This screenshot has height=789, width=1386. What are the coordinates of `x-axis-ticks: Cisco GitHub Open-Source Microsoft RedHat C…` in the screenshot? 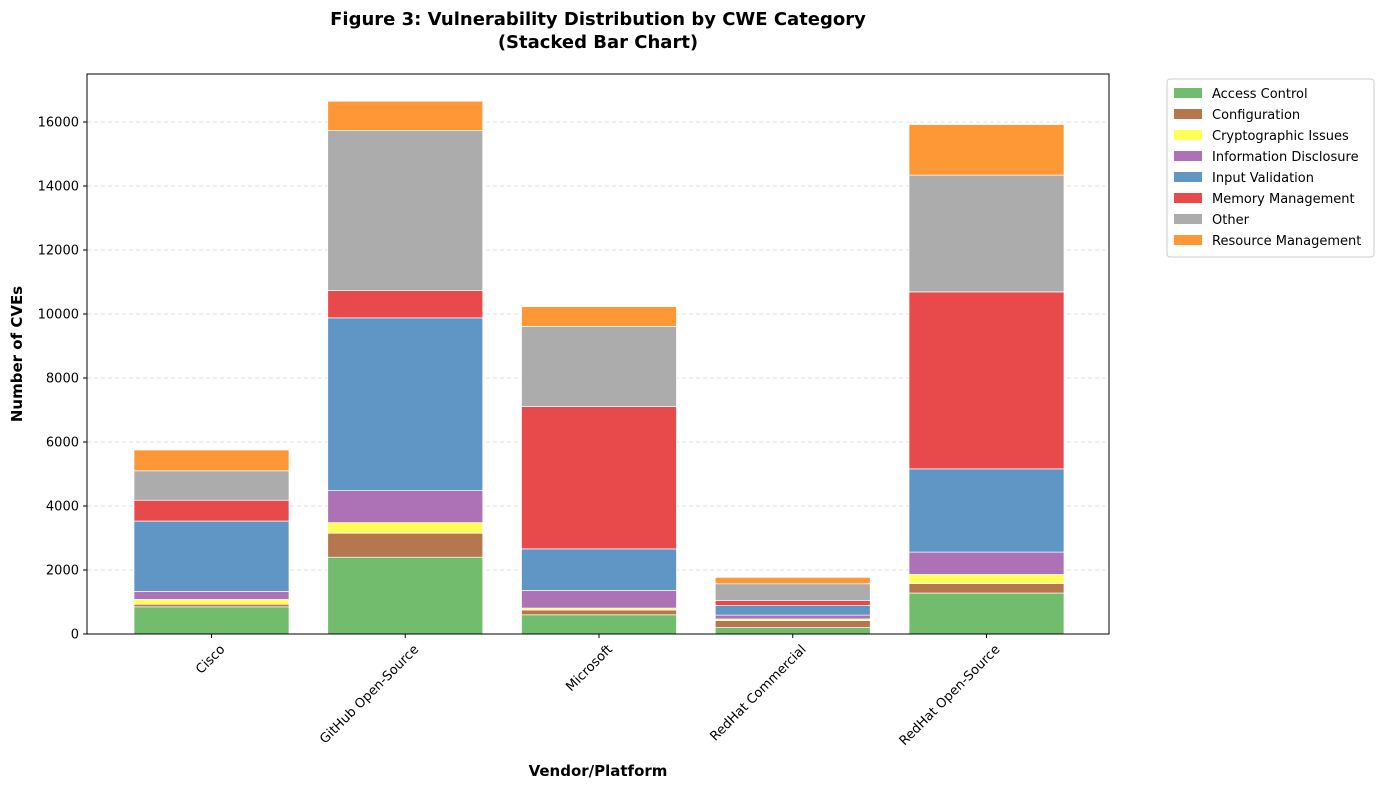 It's located at (598, 691).